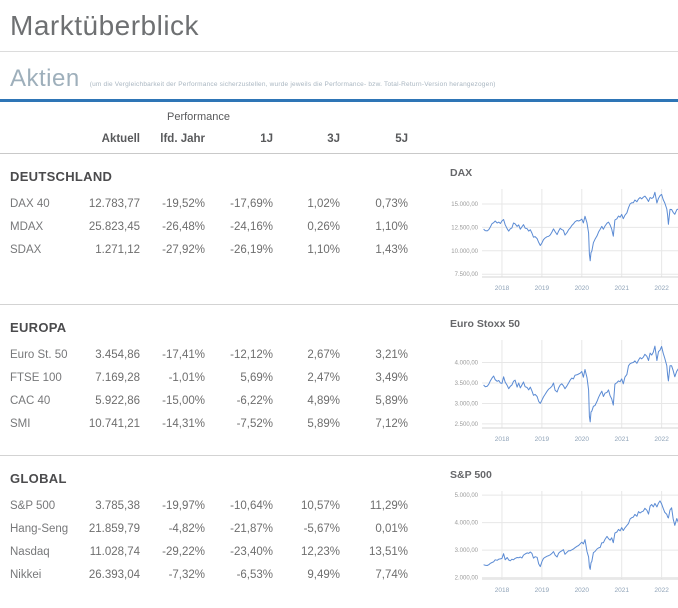 The width and height of the screenshot is (678, 608). What do you see at coordinates (333, 139) in the screenshot?
I see `column-header: 3J` at bounding box center [333, 139].